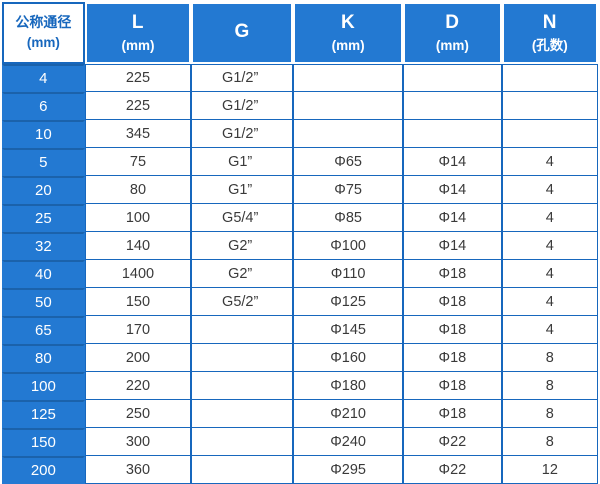  I want to click on column-header-n: N (孔数), so click(549, 33).